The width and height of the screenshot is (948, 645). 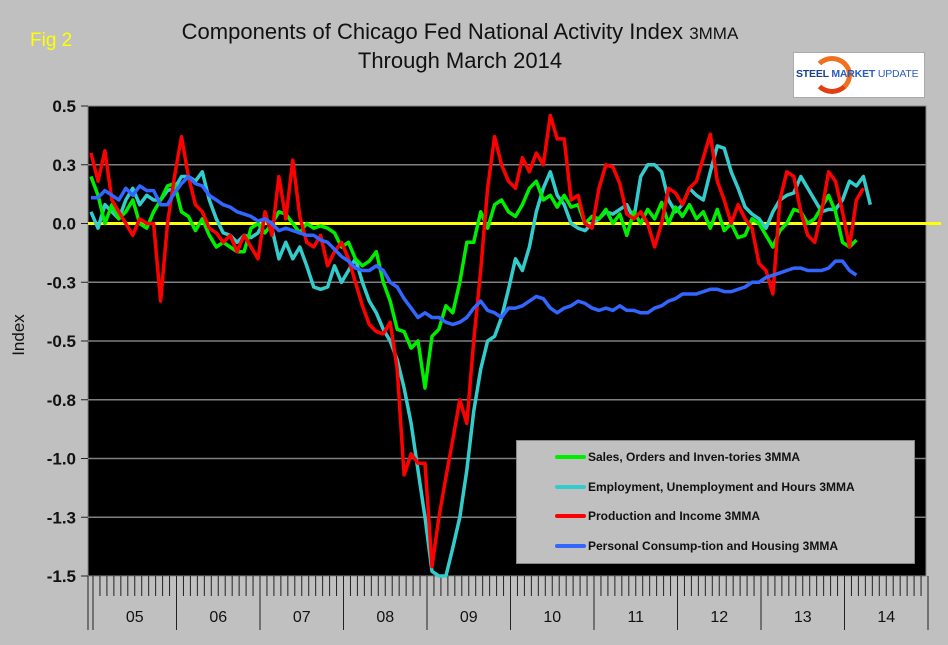 I want to click on y-tick-label: -0.3, so click(x=61, y=282).